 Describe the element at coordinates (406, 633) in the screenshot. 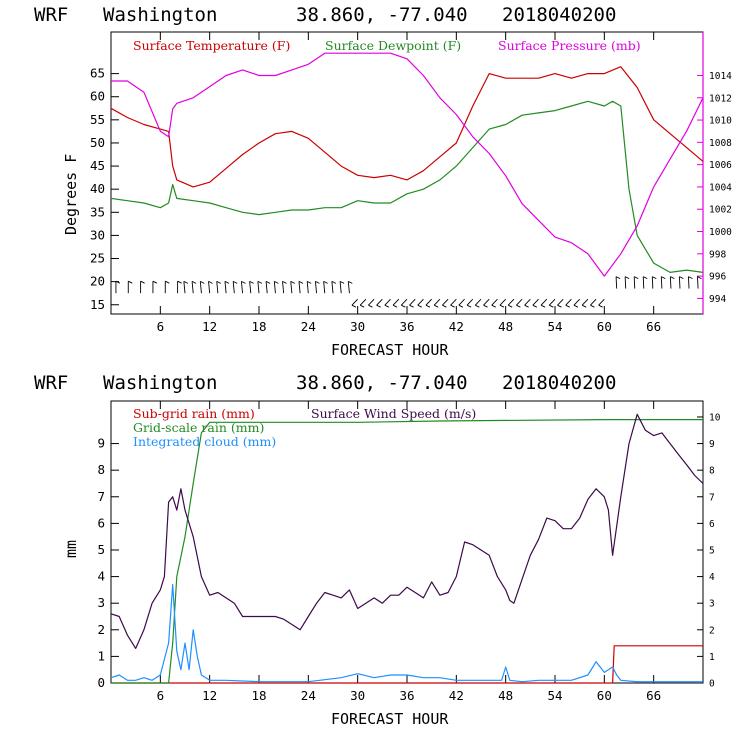

I see `series-line-integrated-cloud` at that location.